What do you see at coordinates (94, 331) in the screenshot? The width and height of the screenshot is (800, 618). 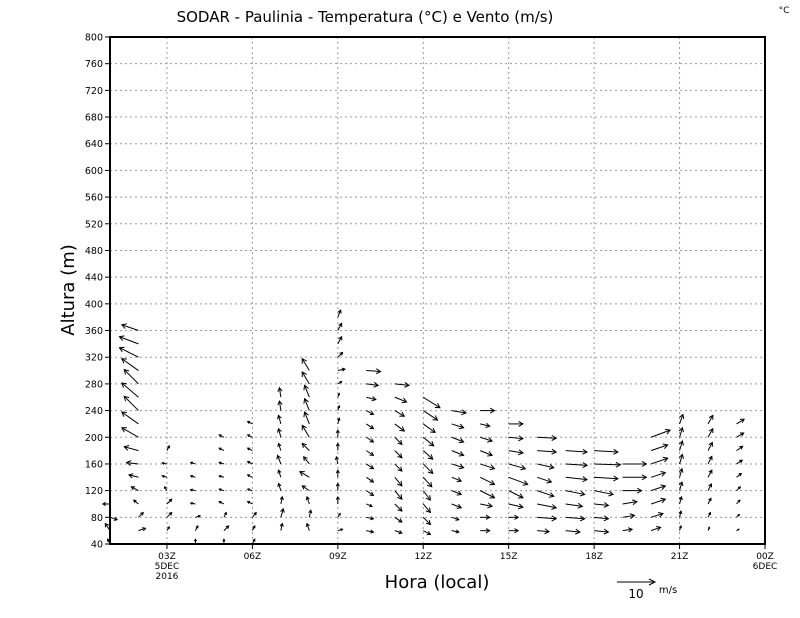 I see `y-tick-label: 360` at bounding box center [94, 331].